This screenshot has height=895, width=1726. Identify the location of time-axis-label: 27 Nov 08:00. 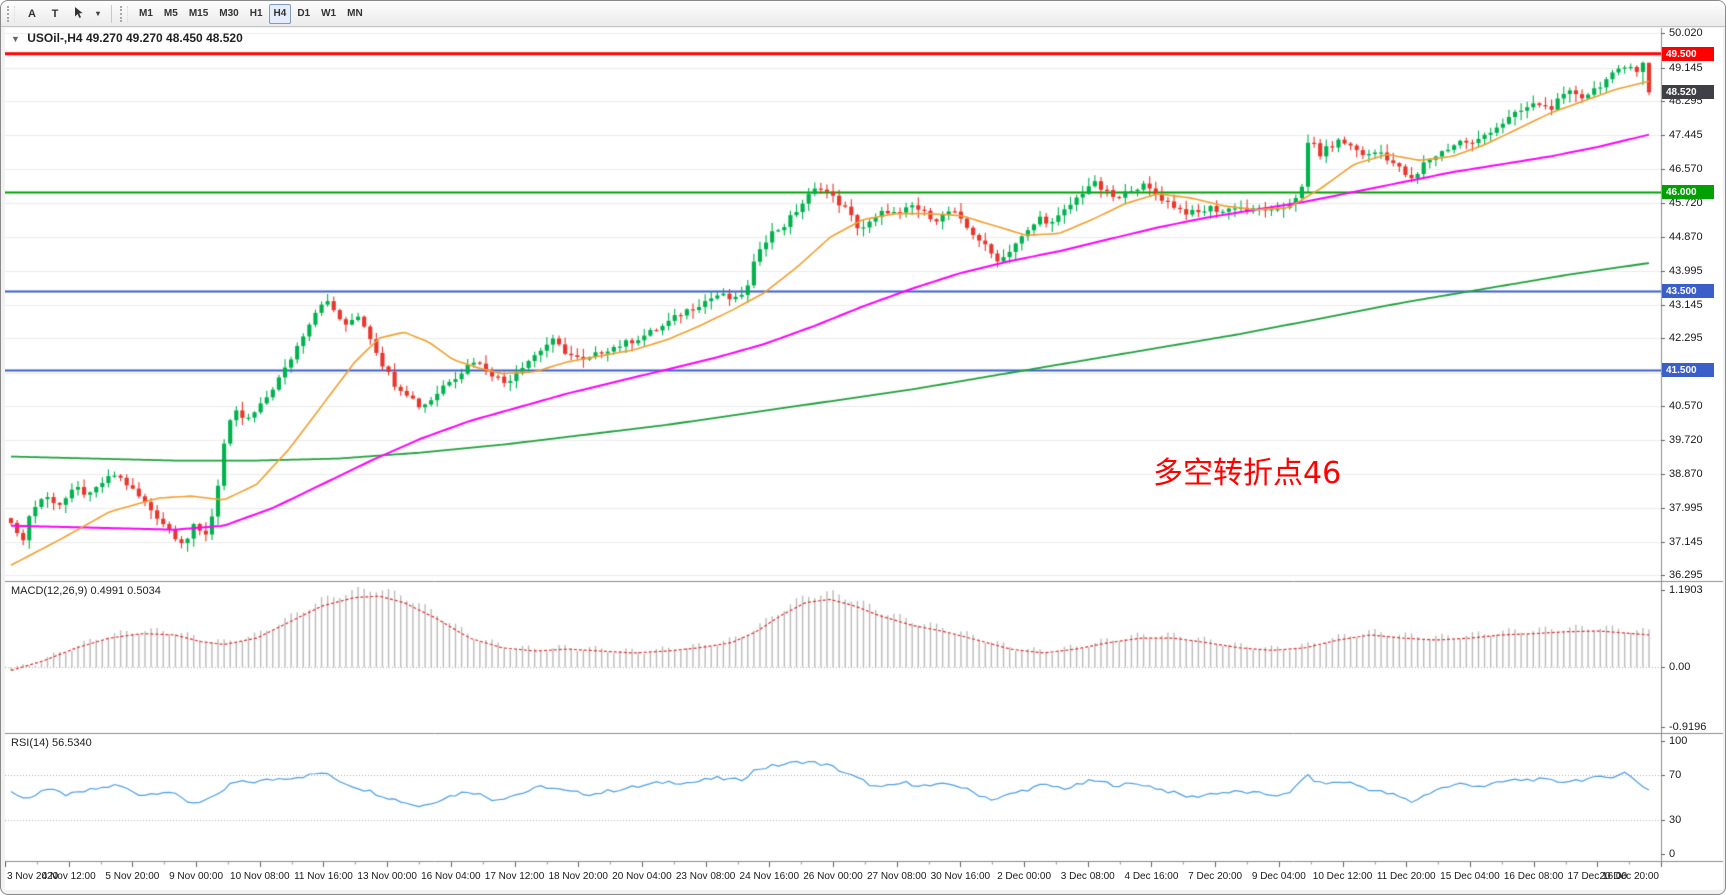
(896, 876).